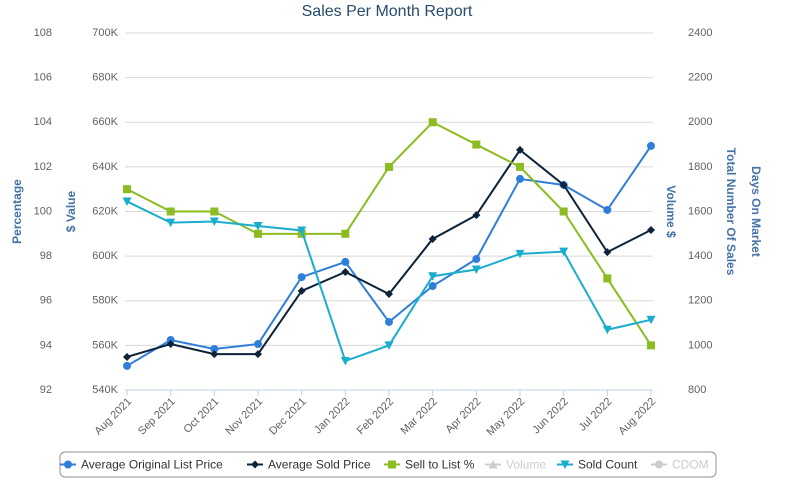 The width and height of the screenshot is (788, 499). What do you see at coordinates (756, 211) in the screenshot?
I see `axis-title: Days On Market` at bounding box center [756, 211].